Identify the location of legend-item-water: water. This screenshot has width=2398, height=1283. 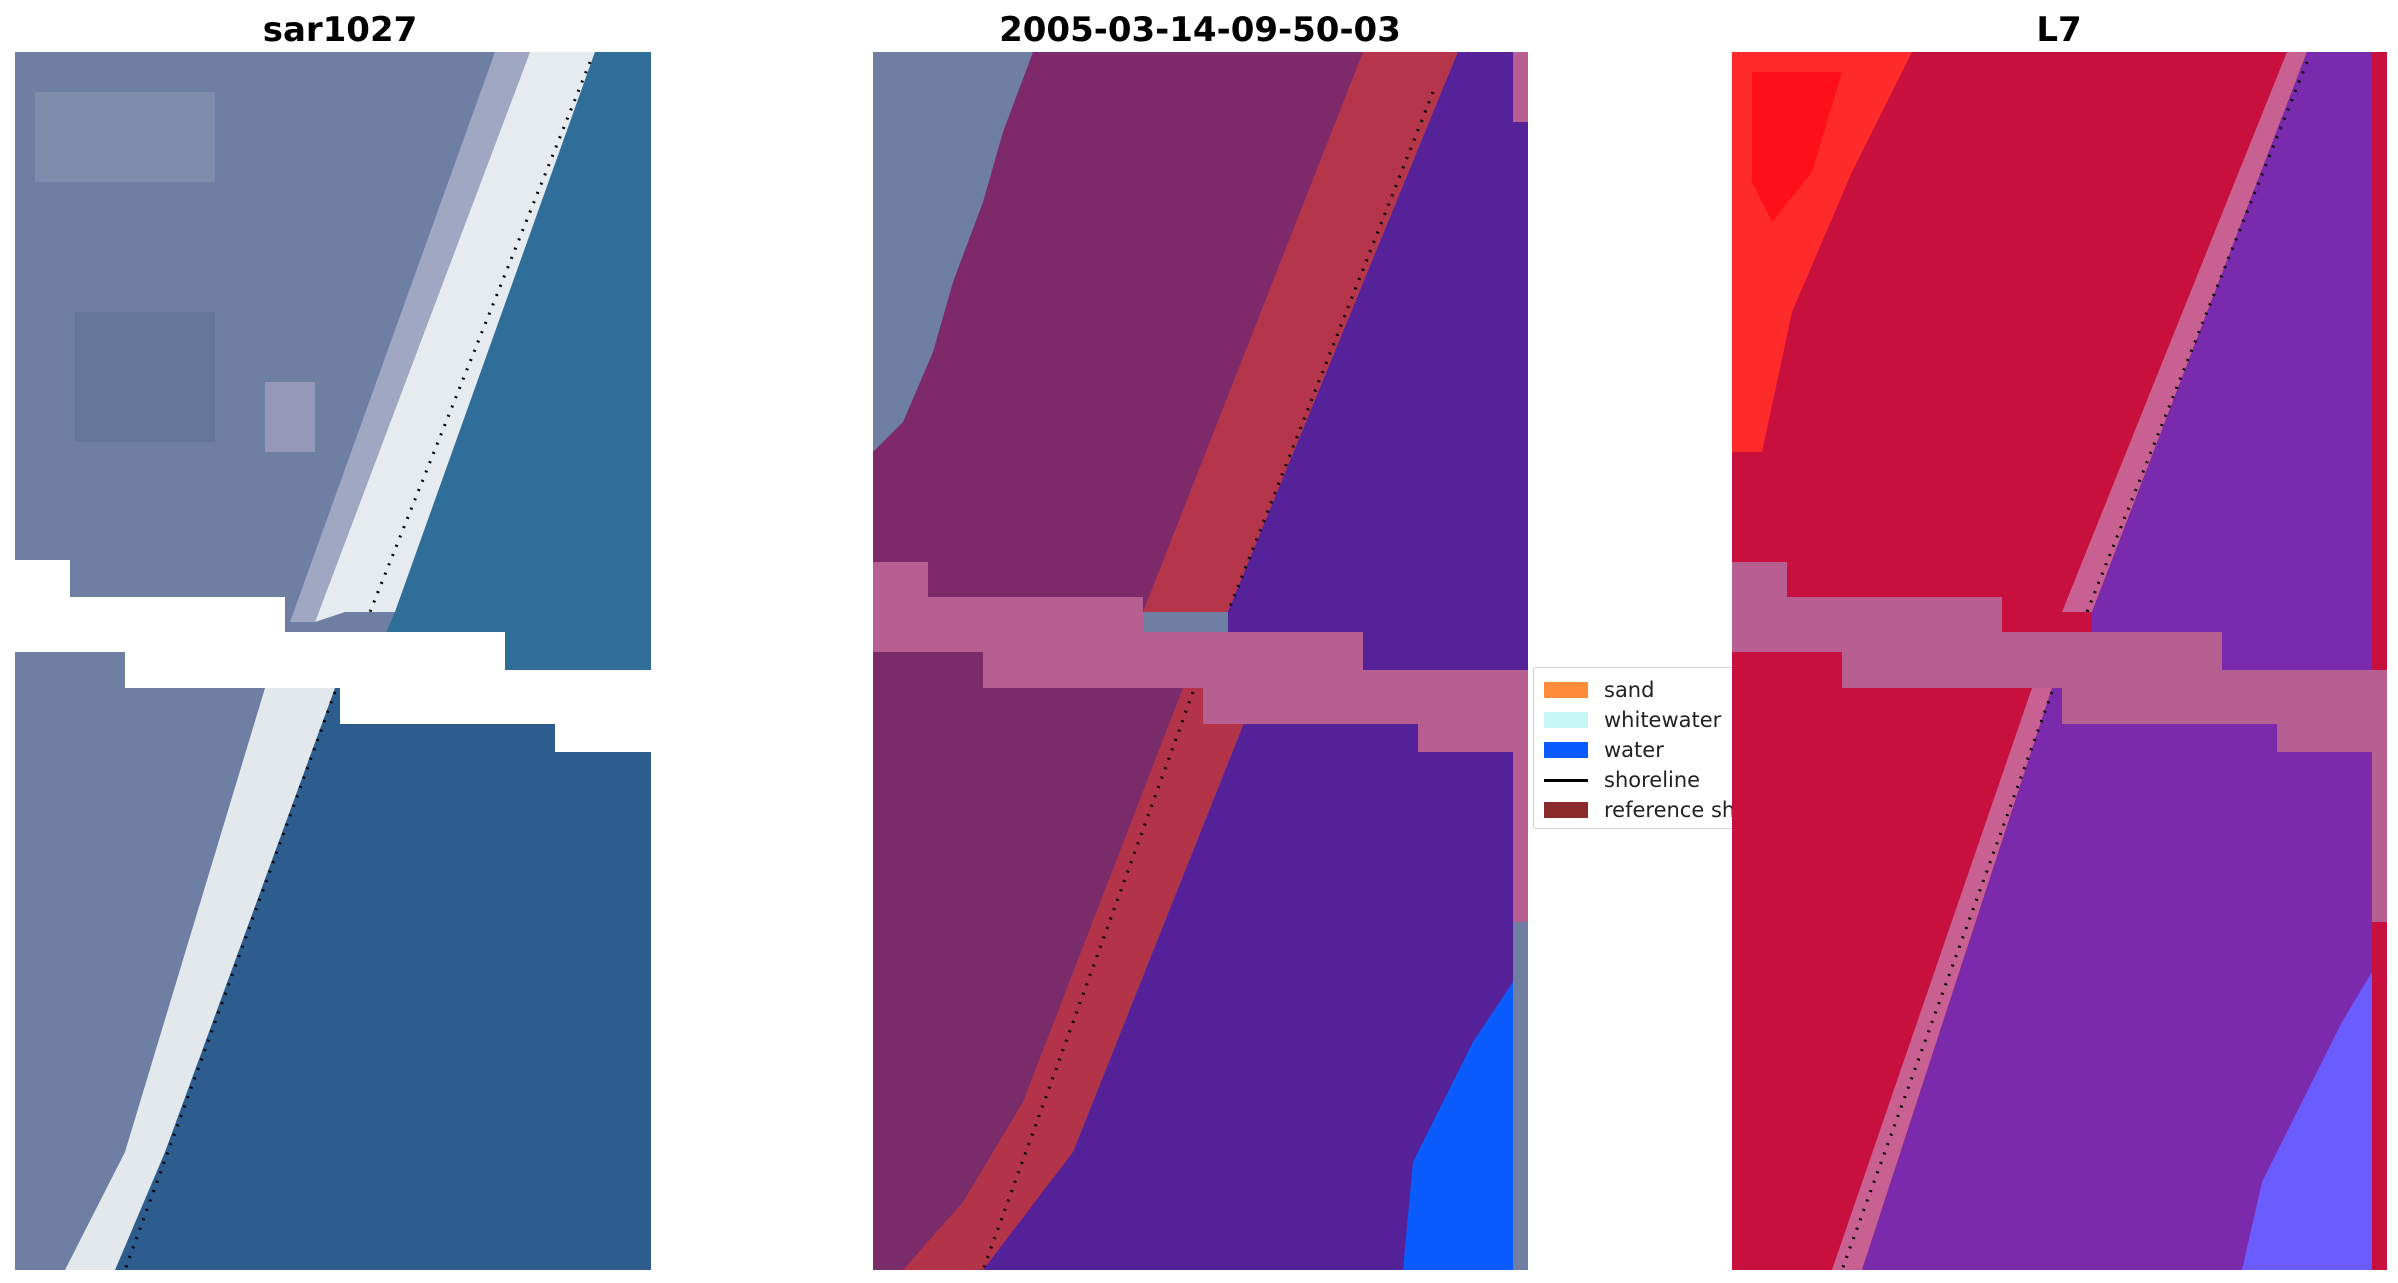
(1604, 750).